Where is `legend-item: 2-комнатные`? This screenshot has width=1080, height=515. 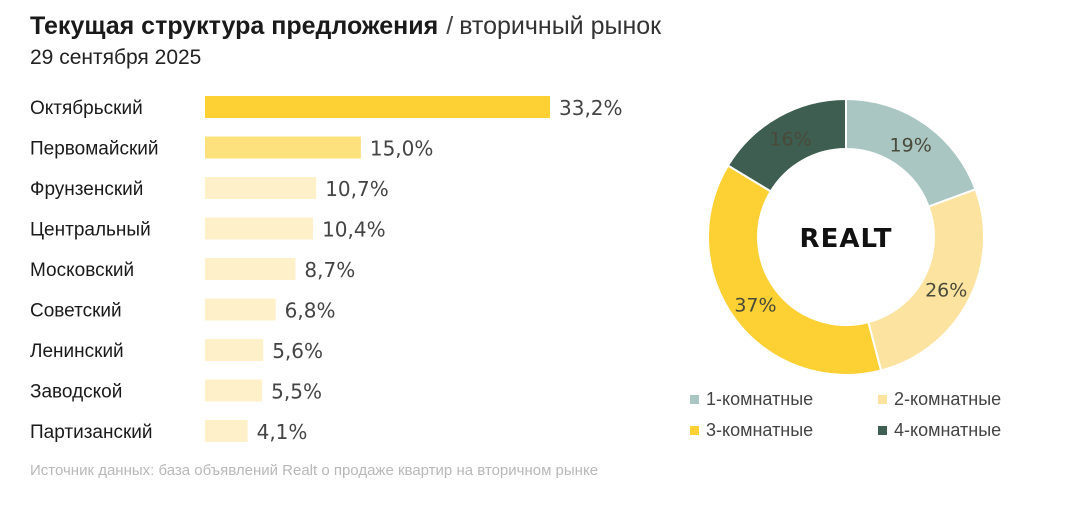
legend-item: 2-комнатные is located at coordinates (939, 399).